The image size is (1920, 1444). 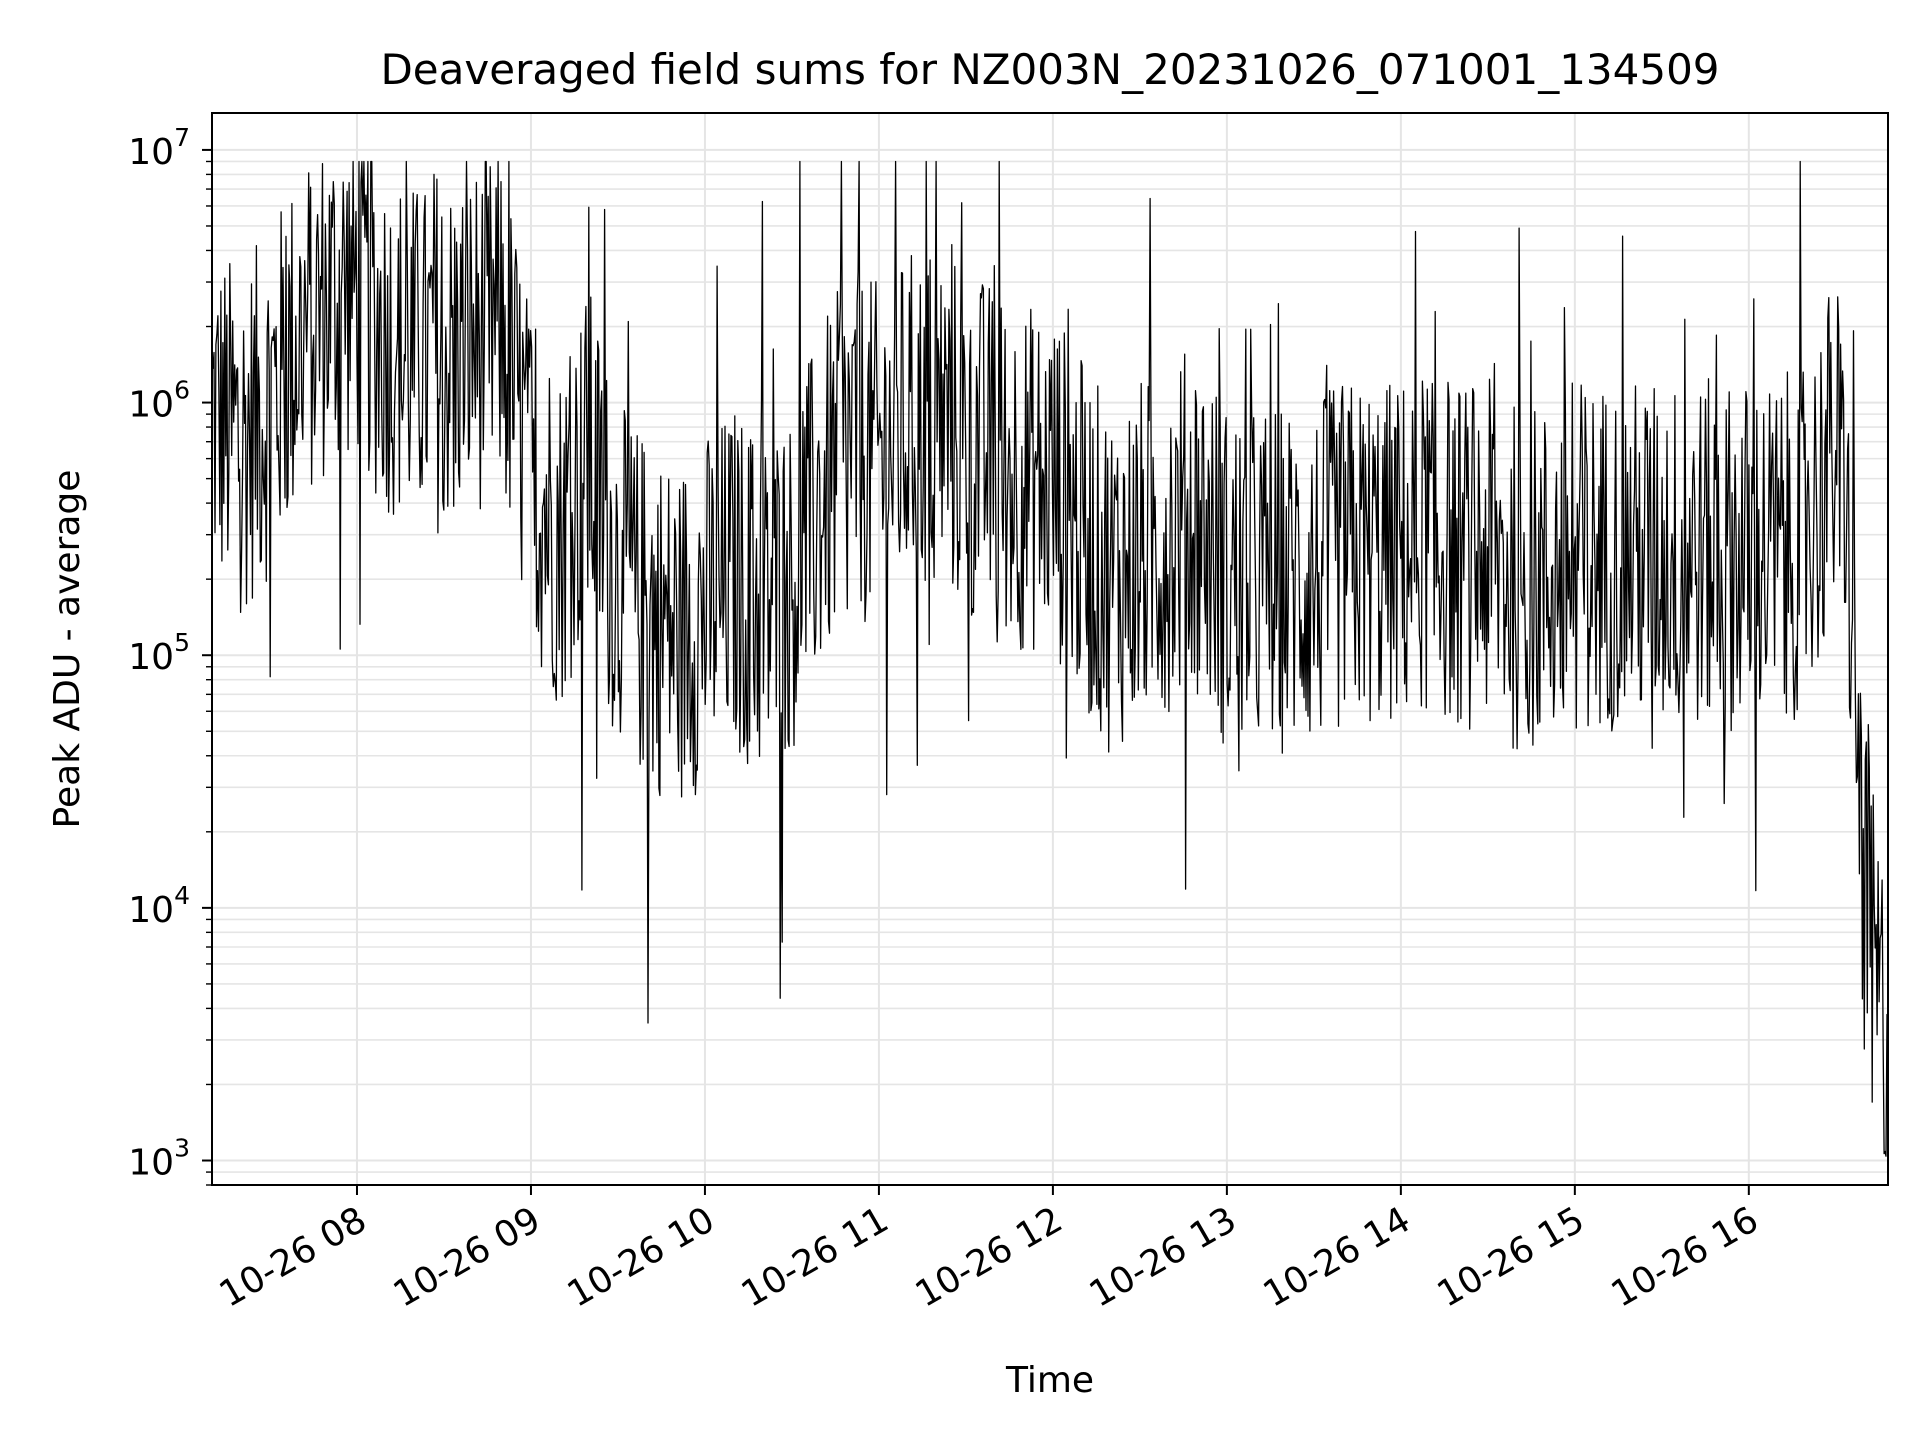 I want to click on x-tick-label: 10-26 10, so click(x=641, y=1257).